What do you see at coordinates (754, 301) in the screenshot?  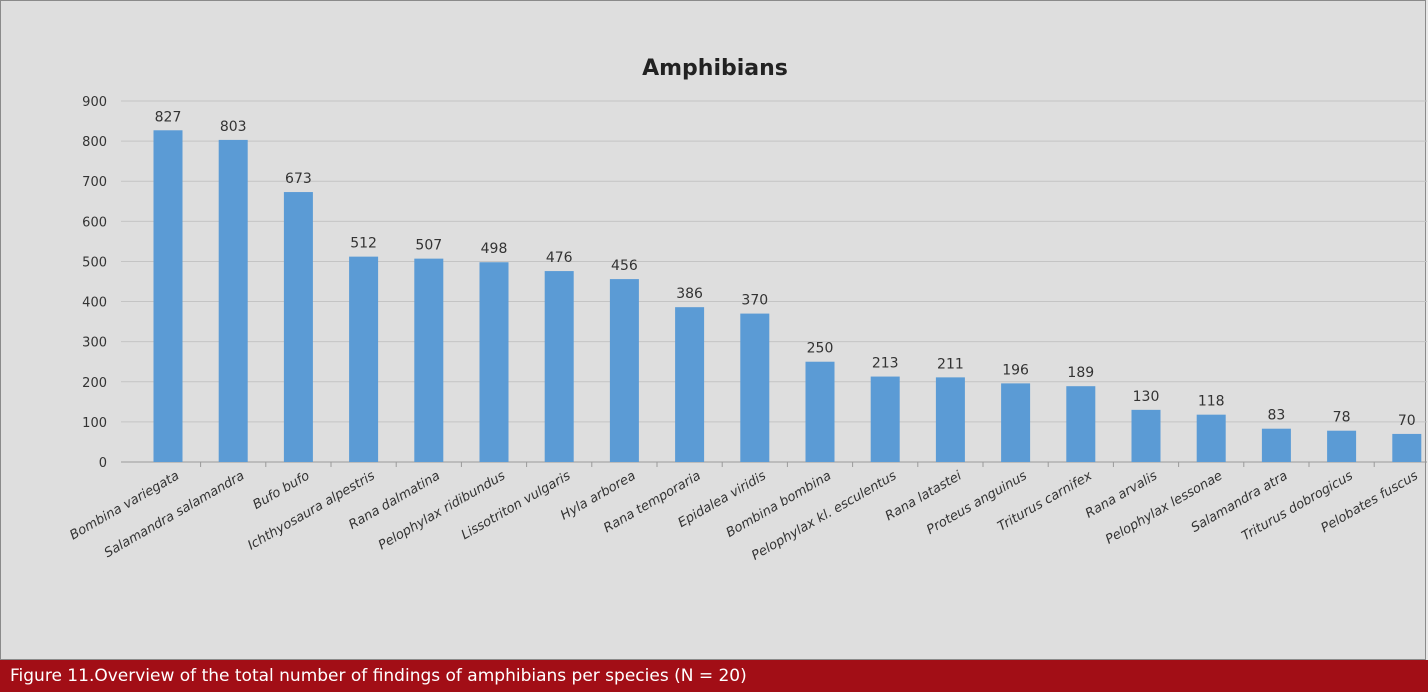 I see `data-label: 370` at bounding box center [754, 301].